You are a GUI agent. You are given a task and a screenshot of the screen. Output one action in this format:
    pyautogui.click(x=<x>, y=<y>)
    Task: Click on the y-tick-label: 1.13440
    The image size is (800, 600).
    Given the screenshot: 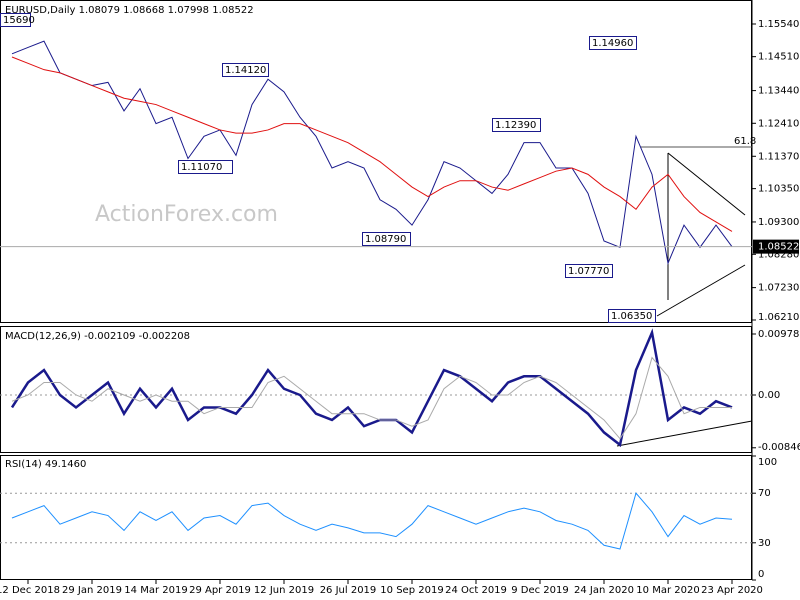 What is the action you would take?
    pyautogui.click(x=778, y=91)
    